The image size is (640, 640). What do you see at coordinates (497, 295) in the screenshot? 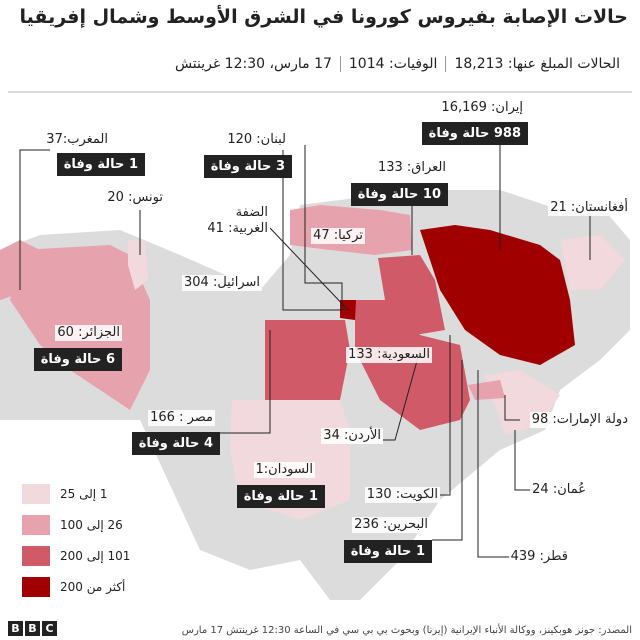
I see `iran` at bounding box center [497, 295].